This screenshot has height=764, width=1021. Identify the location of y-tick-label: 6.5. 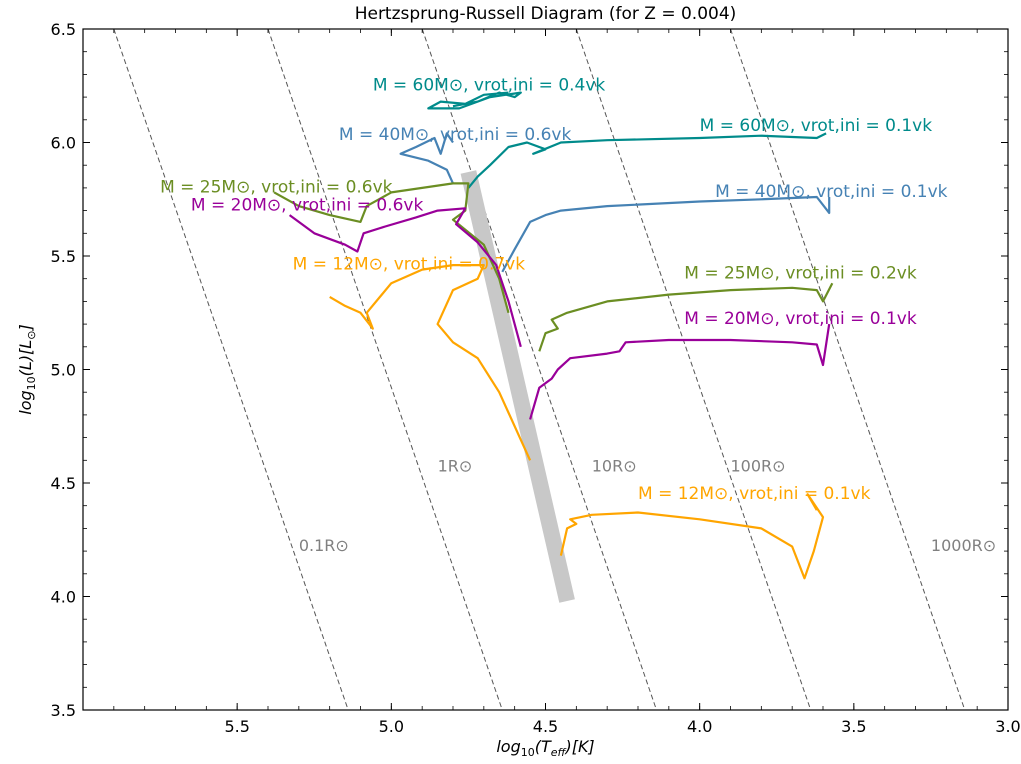
(63, 29).